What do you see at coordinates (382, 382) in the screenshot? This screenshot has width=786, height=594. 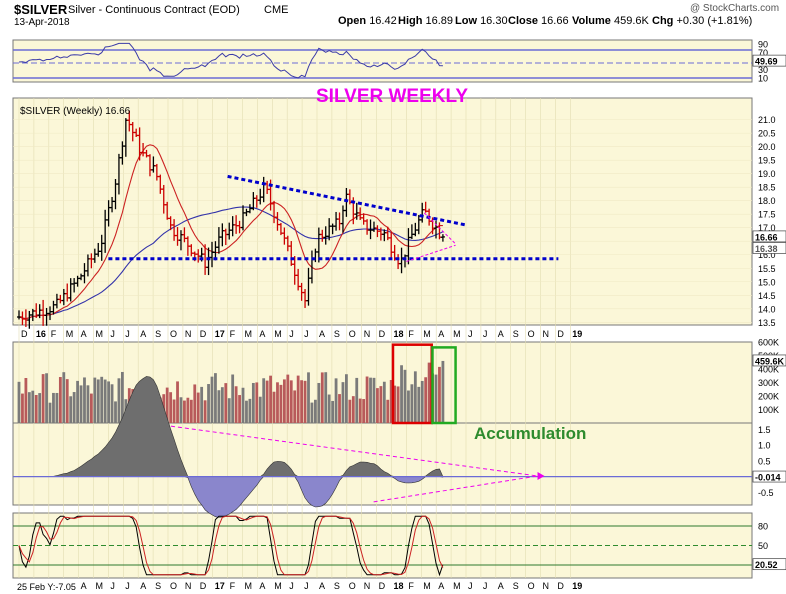 I see `panel-vol` at bounding box center [382, 382].